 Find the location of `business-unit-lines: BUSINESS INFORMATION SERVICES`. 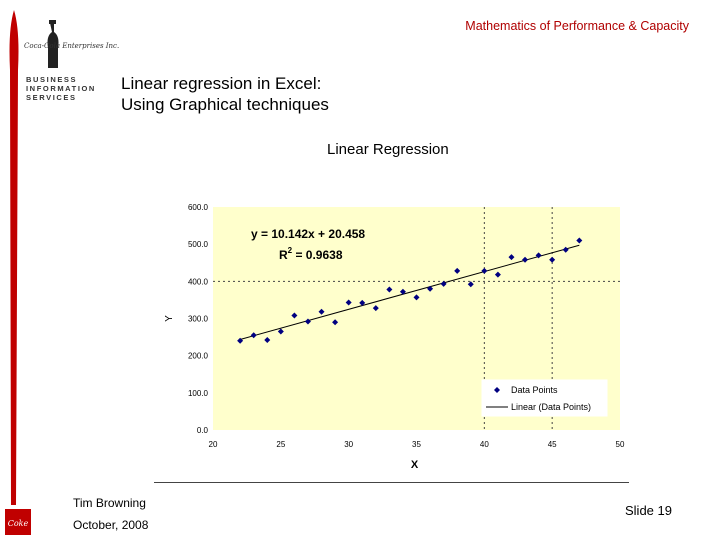

business-unit-lines: BUSINESS INFORMATION SERVICES is located at coordinates (61, 88).